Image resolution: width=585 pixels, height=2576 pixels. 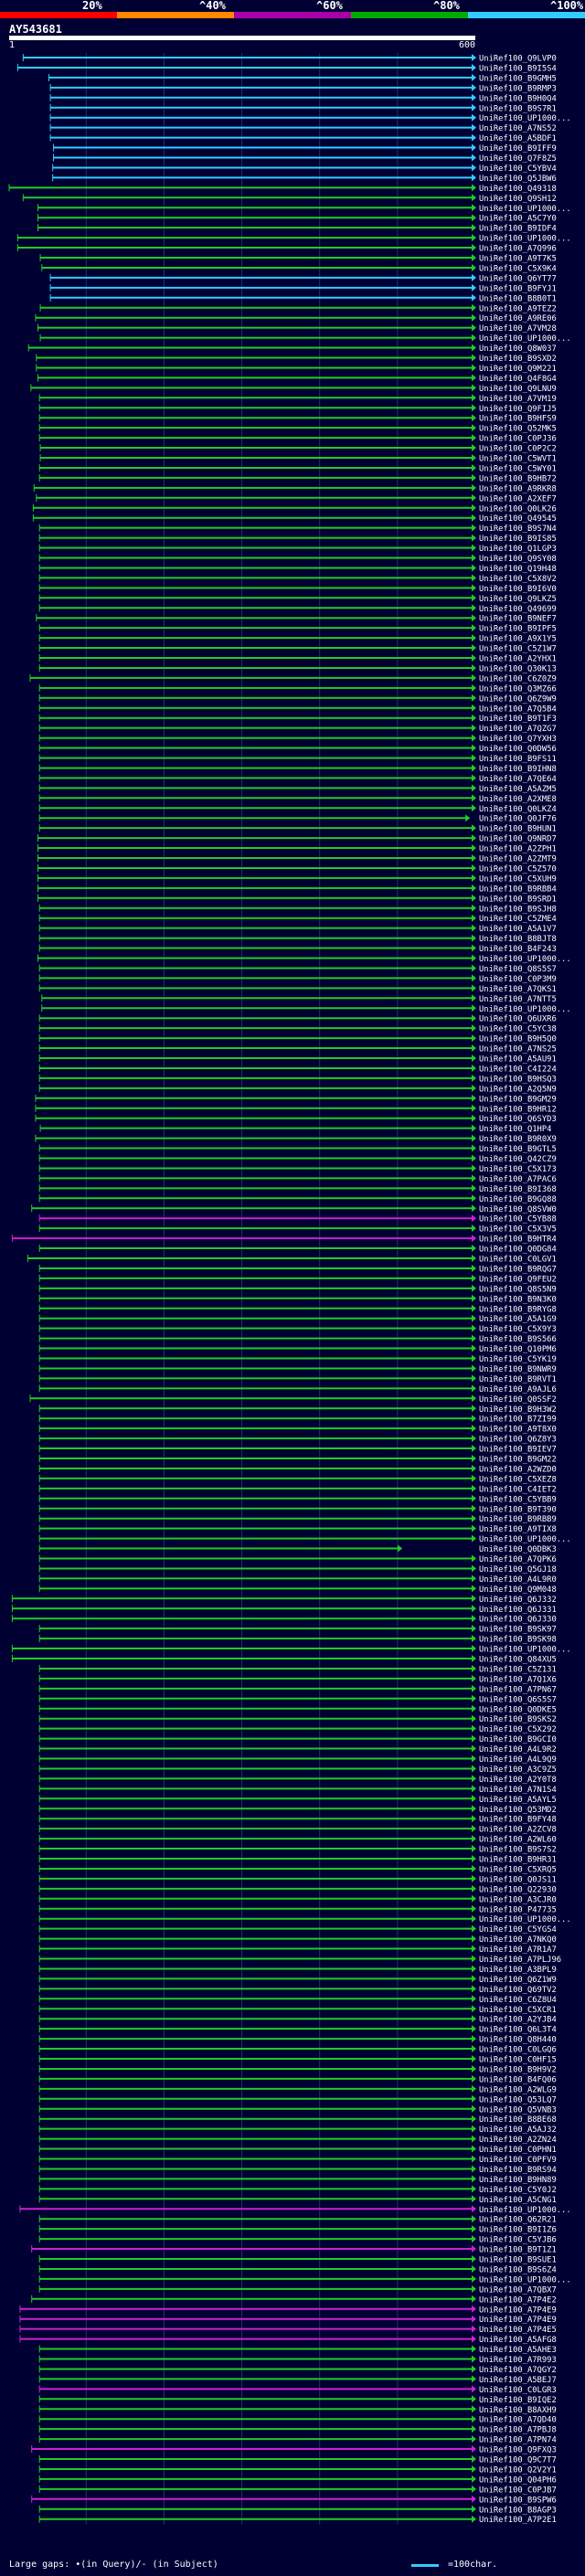 I want to click on hit-row: UniRef100_Q3MZ66, so click(x=298, y=689).